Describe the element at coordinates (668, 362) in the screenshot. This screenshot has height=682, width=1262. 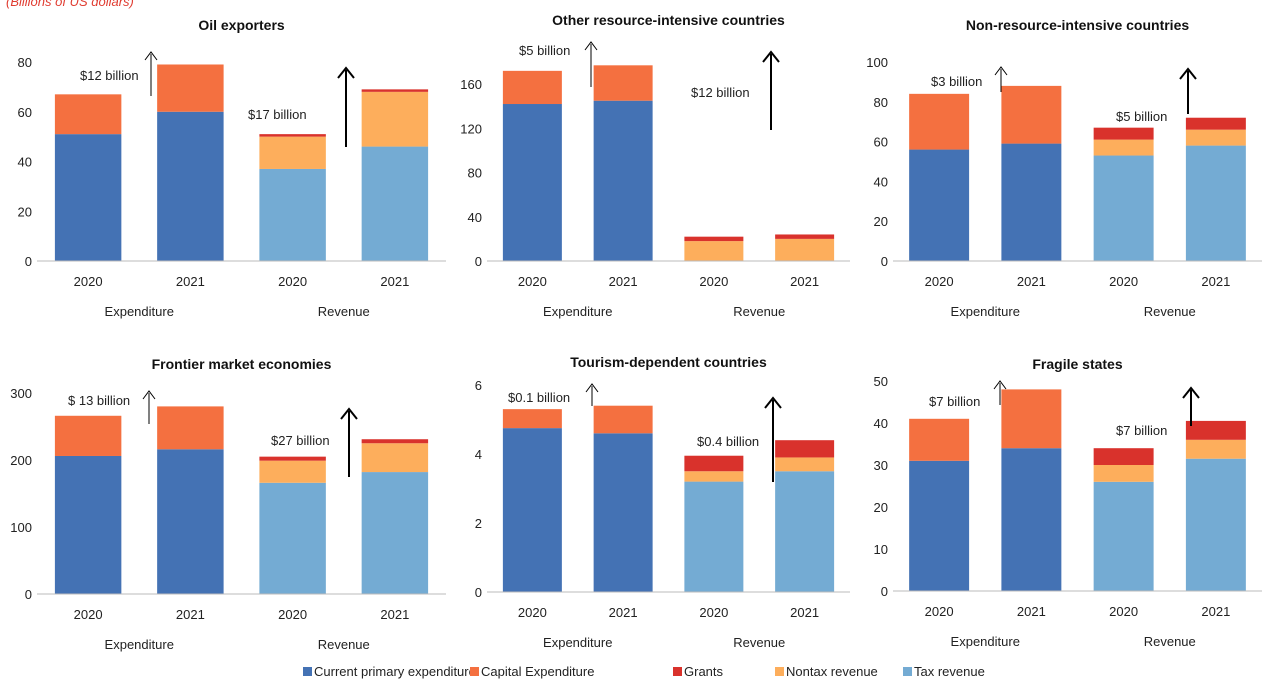
I see `chart-title: Tourism-dependent countries` at that location.